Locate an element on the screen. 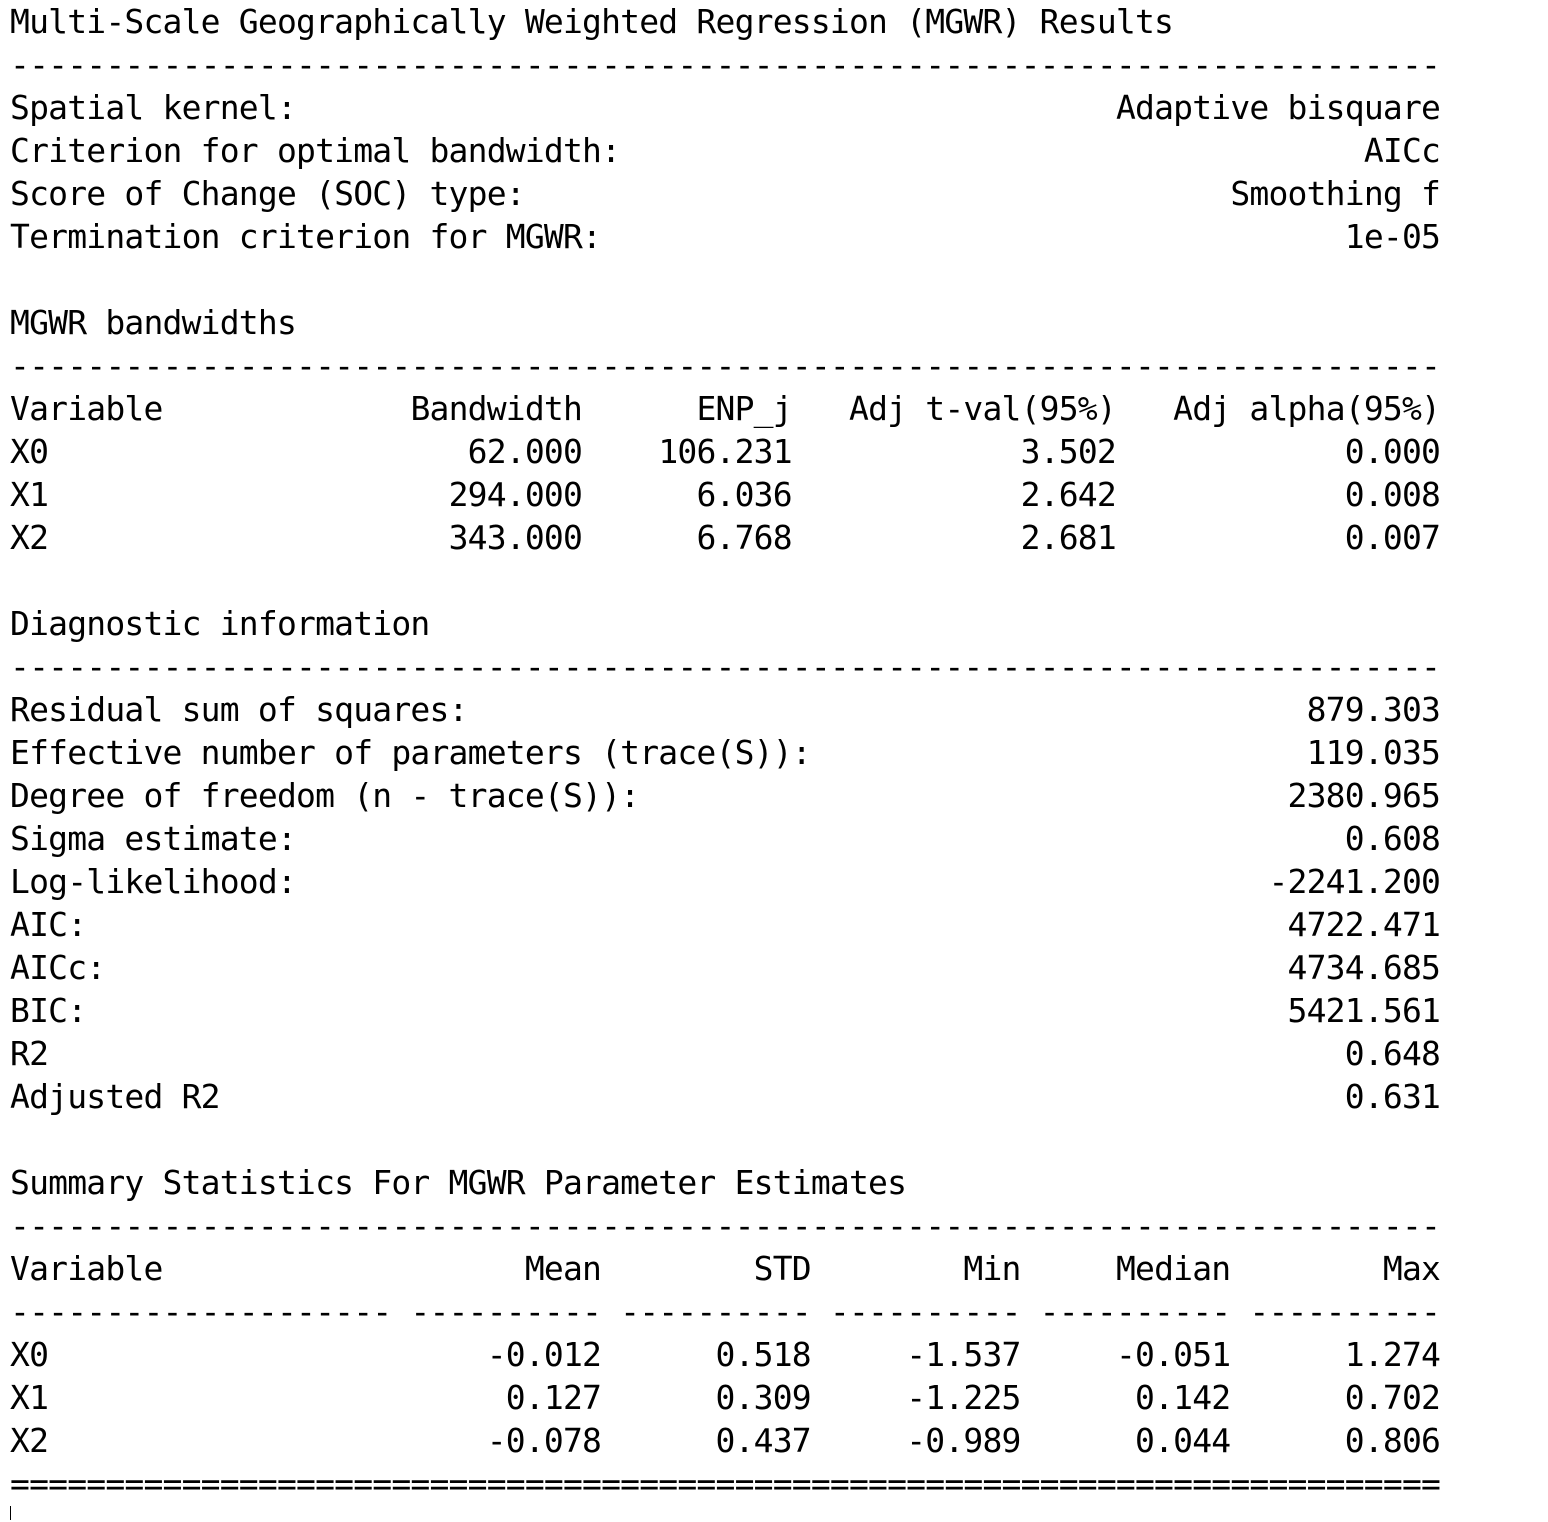 The image size is (1548, 1522). table-row: X2 343.000 6.768 2.681 0.007 is located at coordinates (725, 537).